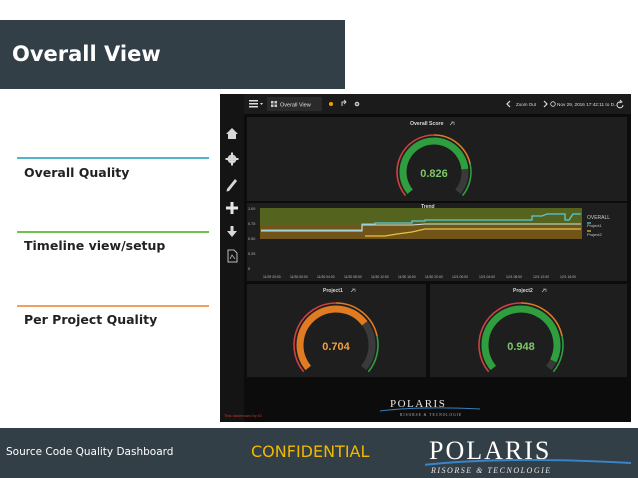 The height and width of the screenshot is (478, 638). I want to click on x-tick-label: 11/30 08:00, so click(353, 277).